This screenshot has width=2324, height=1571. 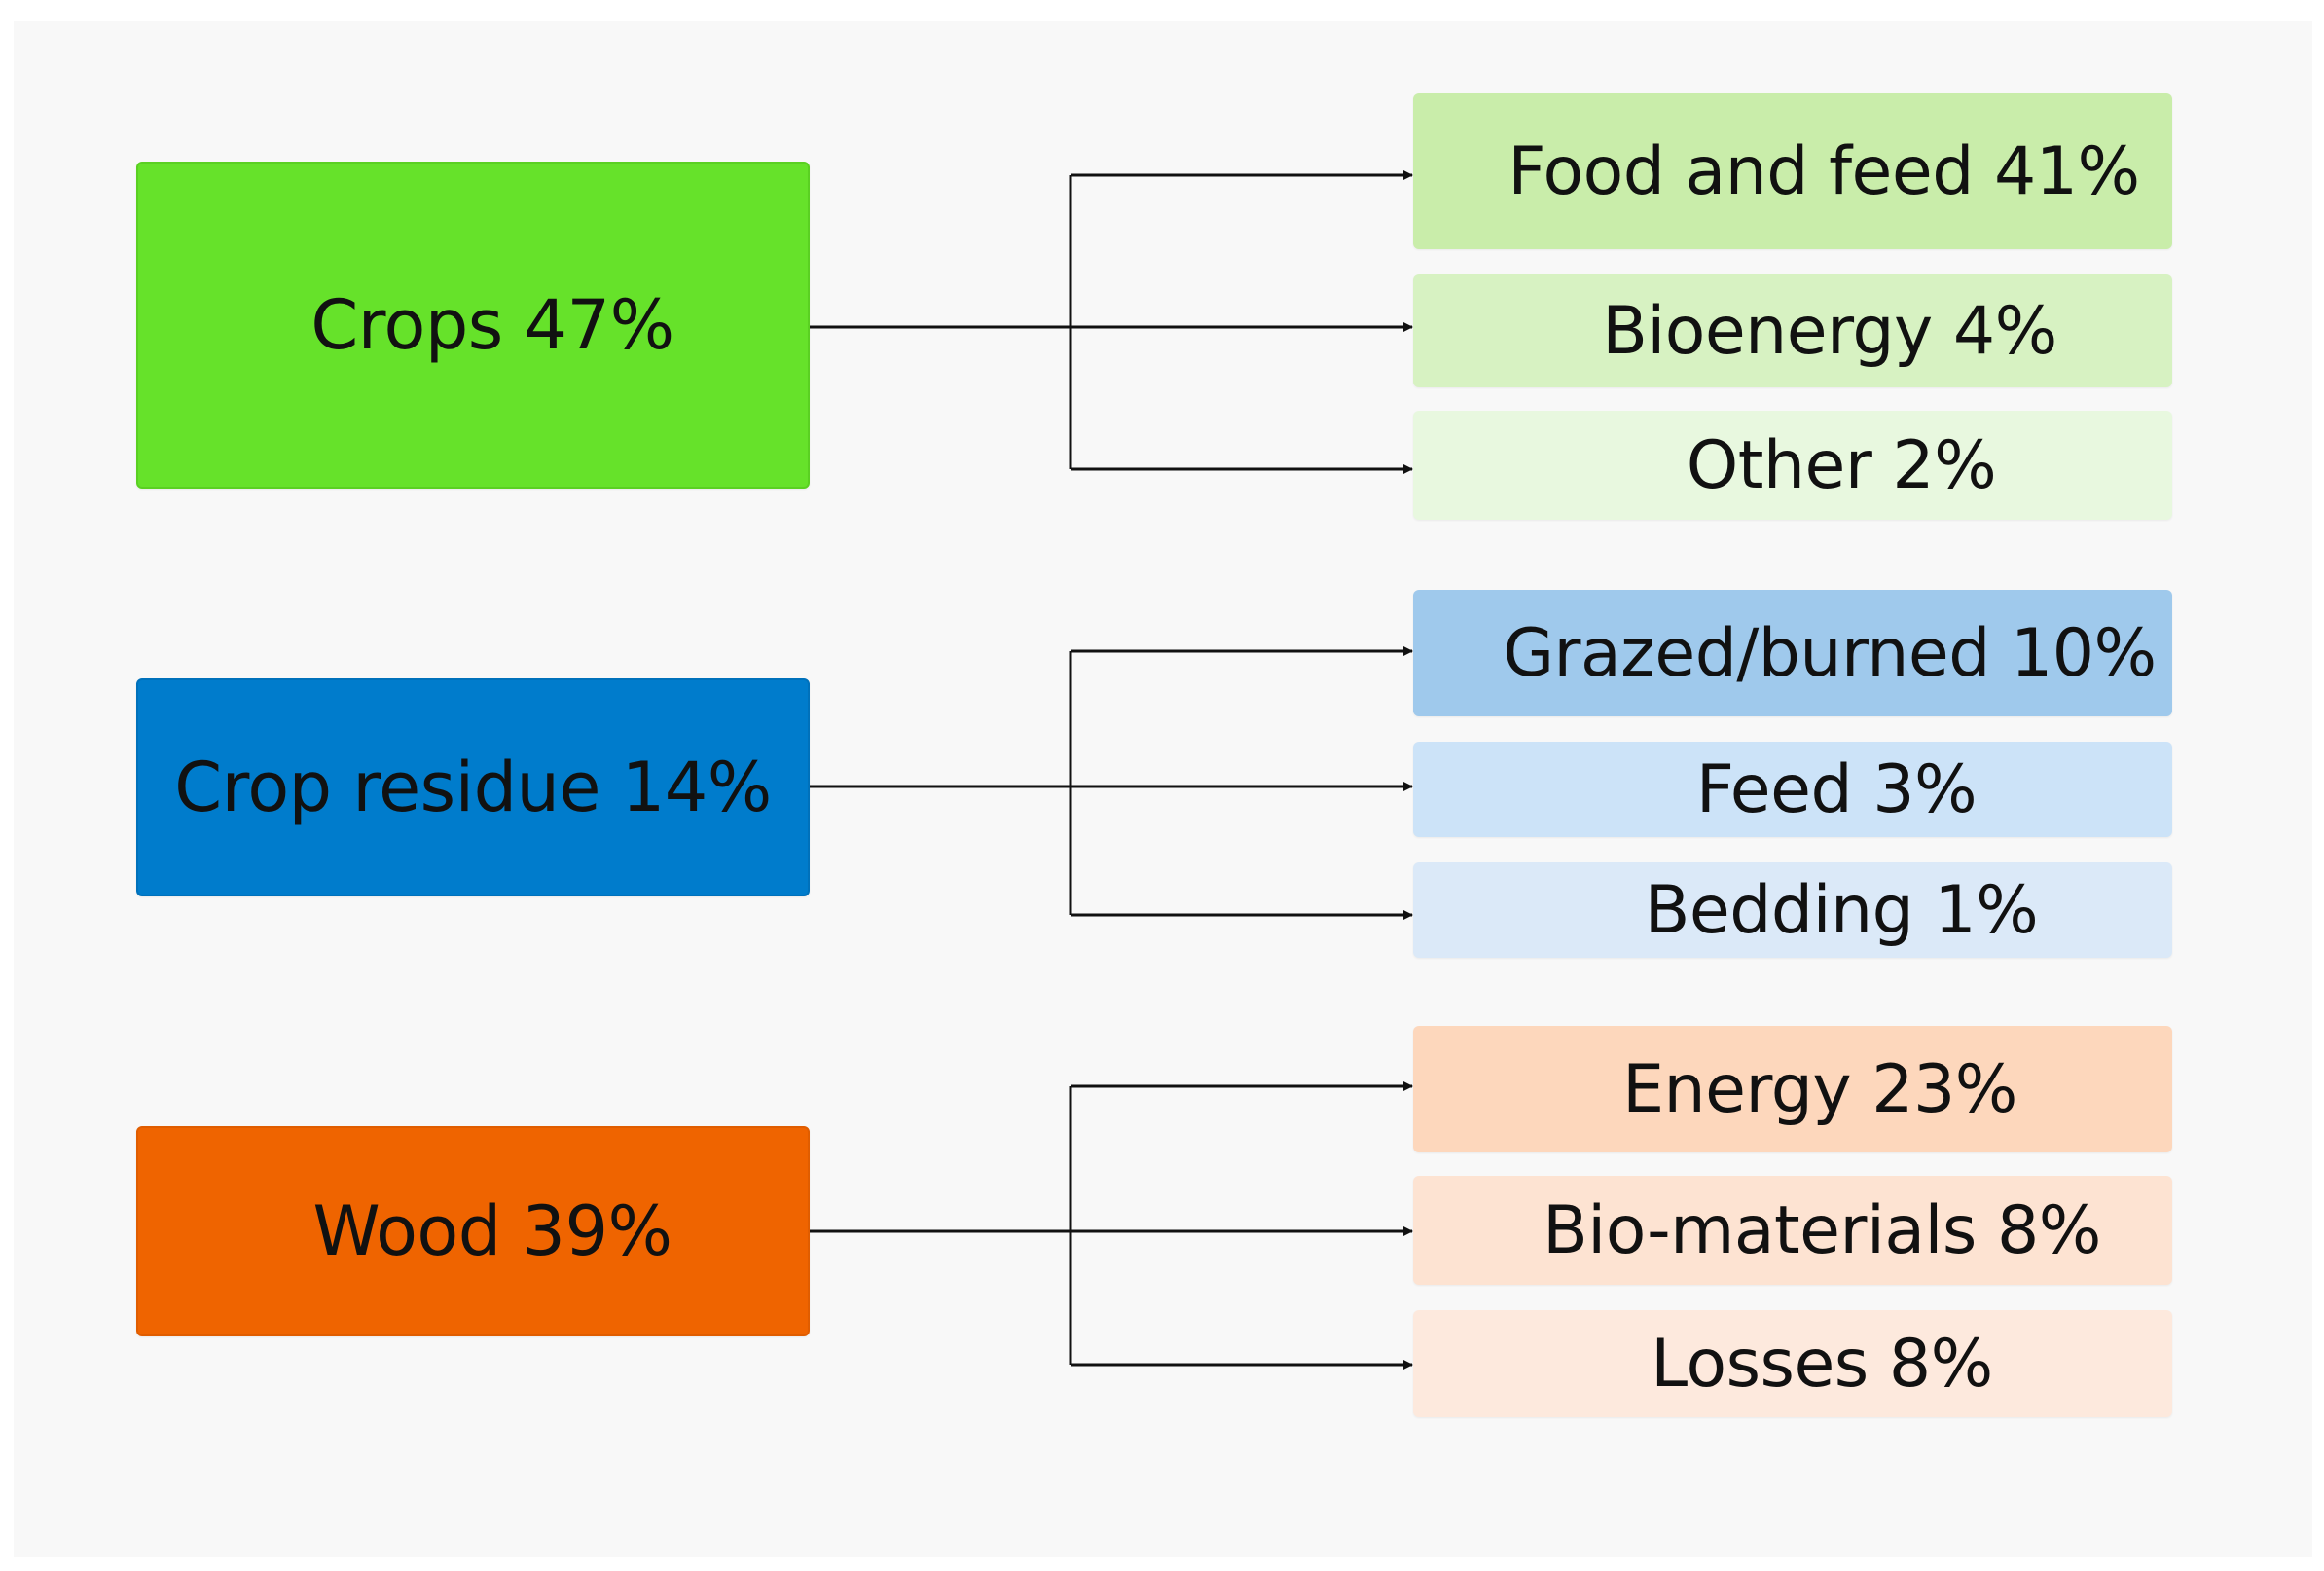 What do you see at coordinates (1823, 171) in the screenshot?
I see `output-label-food-and-feed: Food and feed 41%` at bounding box center [1823, 171].